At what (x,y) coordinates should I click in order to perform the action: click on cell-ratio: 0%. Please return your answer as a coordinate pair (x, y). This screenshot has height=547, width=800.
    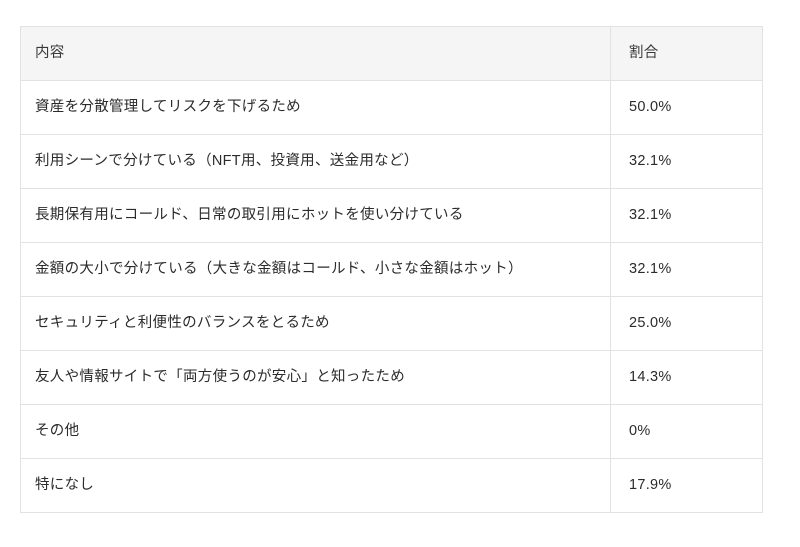
    Looking at the image, I should click on (686, 431).